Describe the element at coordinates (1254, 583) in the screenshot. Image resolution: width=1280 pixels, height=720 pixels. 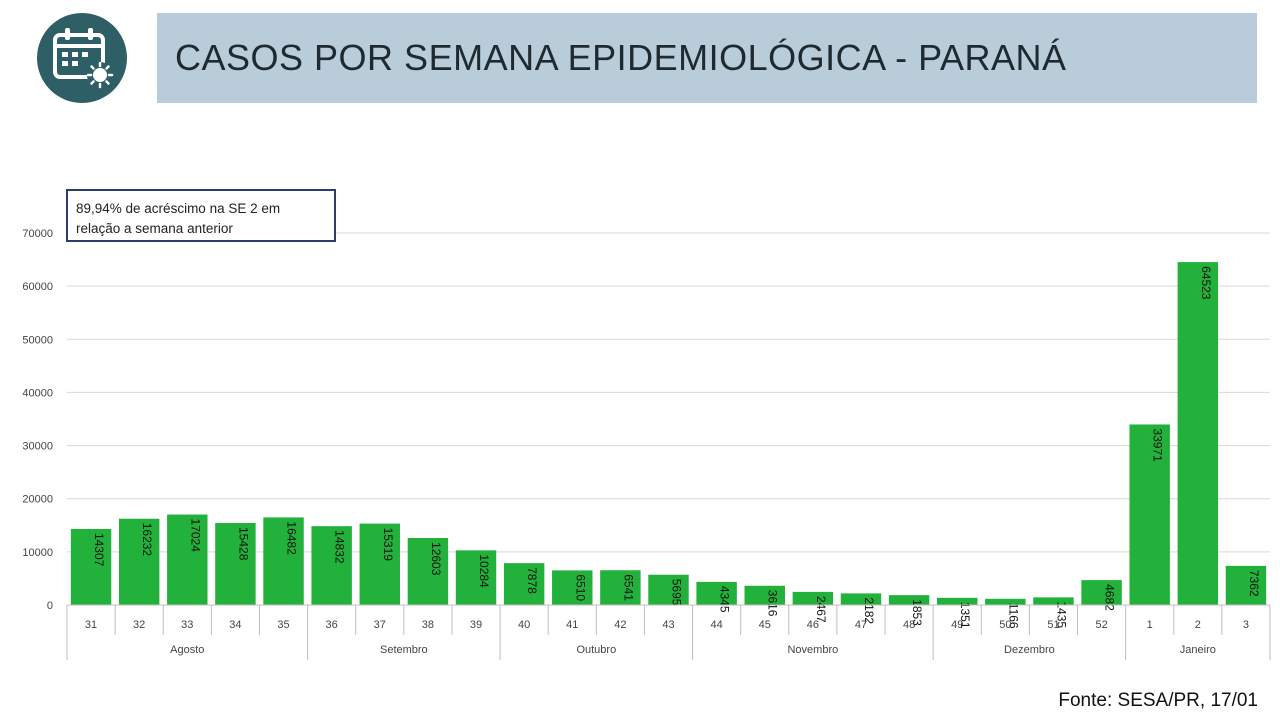
I see `data-label: 7362` at that location.